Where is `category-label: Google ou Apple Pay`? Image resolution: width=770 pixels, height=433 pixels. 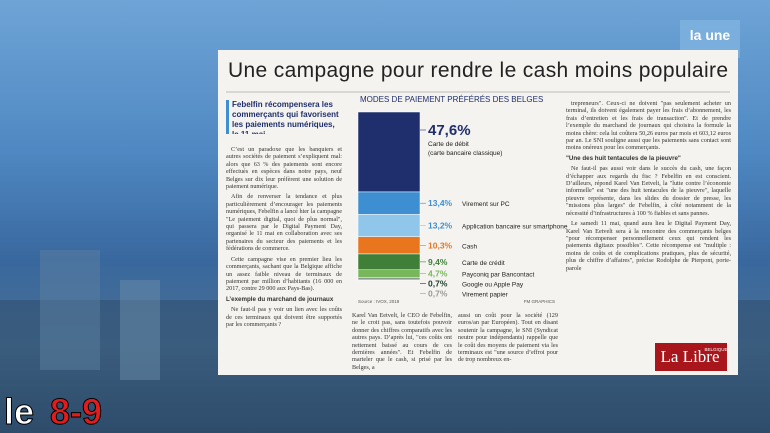
category-label: Google ou Apple Pay is located at coordinates (493, 285).